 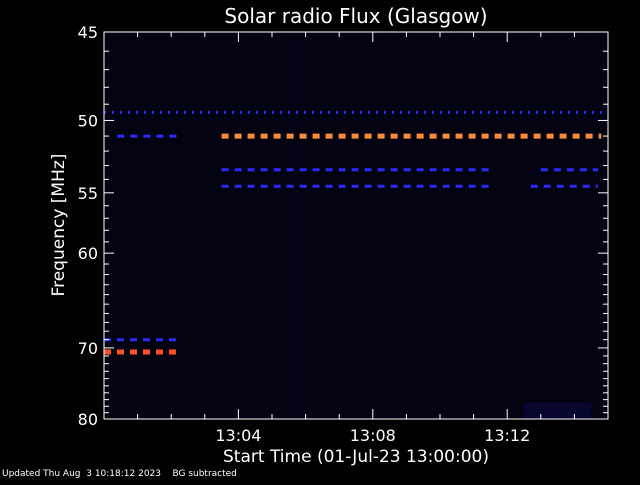 I want to click on y-tick-label: 60, so click(x=88, y=253).